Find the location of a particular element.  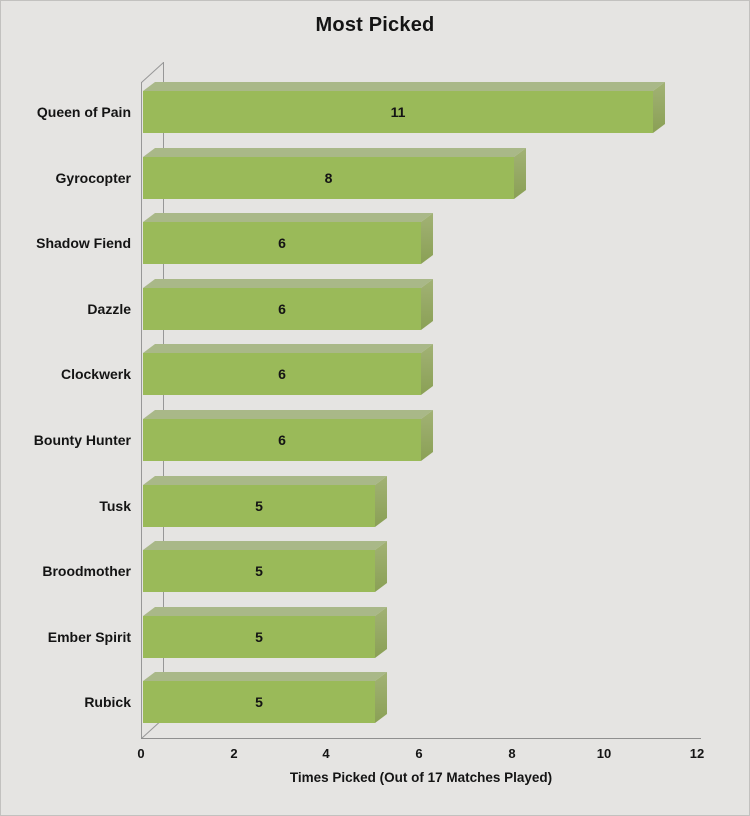

bar: 8 is located at coordinates (334, 173).